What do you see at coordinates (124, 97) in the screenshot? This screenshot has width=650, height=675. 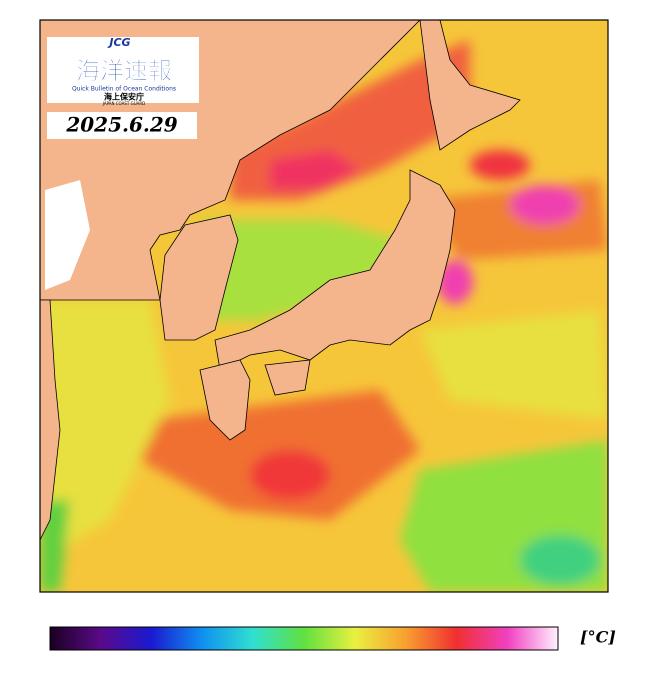 I see `logo-agency: 海上保安庁` at bounding box center [124, 97].